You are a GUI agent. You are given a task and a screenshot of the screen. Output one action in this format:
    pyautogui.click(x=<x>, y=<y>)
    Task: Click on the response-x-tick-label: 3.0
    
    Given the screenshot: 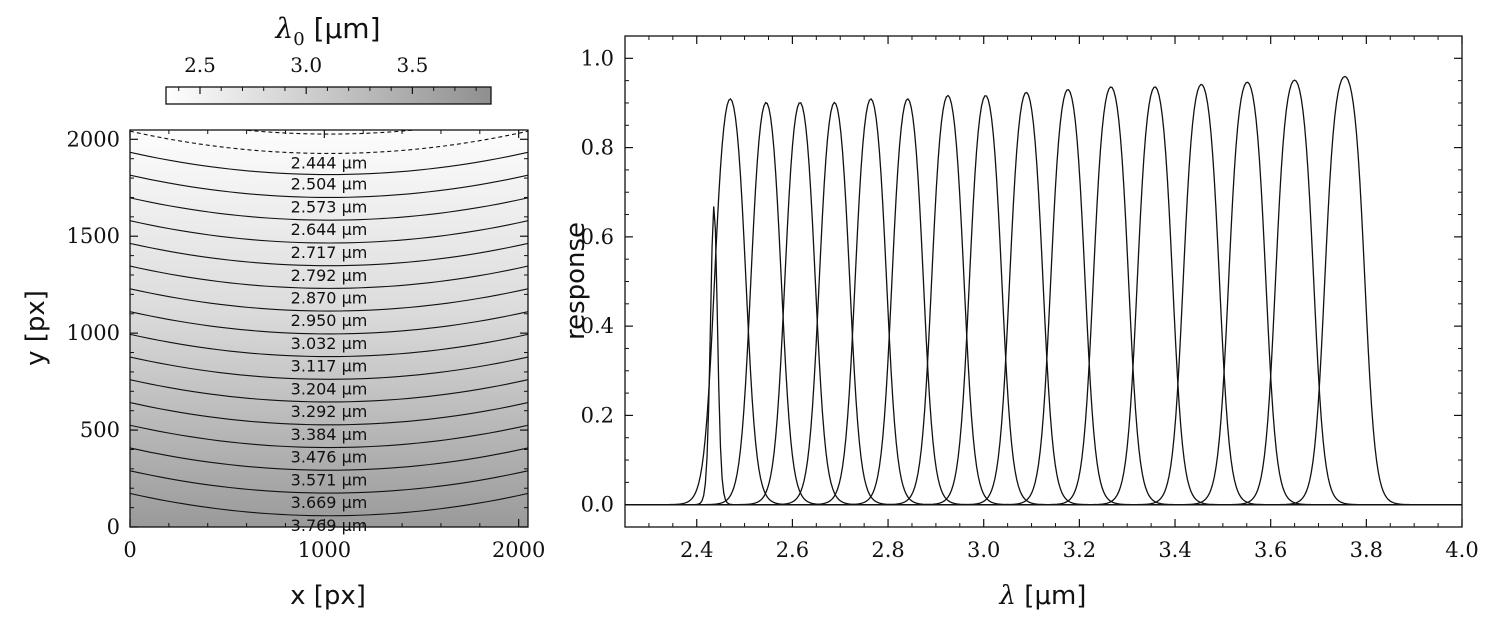 What is the action you would take?
    pyautogui.click(x=983, y=550)
    